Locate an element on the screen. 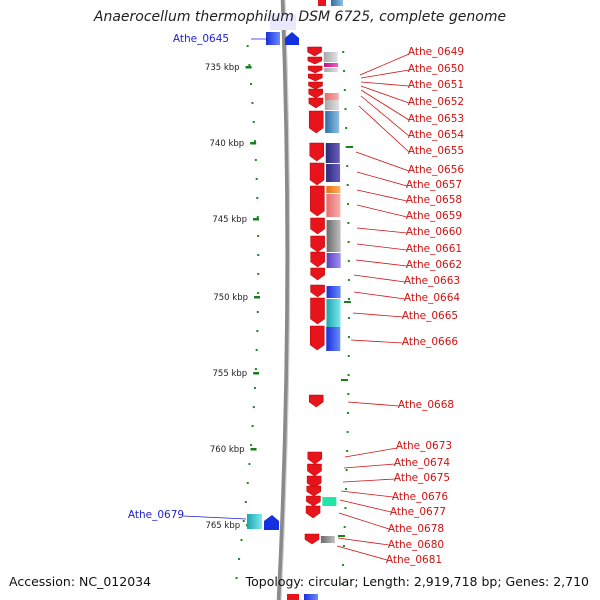 The image size is (600, 600). gene-label: Athe_0656 is located at coordinates (436, 170).